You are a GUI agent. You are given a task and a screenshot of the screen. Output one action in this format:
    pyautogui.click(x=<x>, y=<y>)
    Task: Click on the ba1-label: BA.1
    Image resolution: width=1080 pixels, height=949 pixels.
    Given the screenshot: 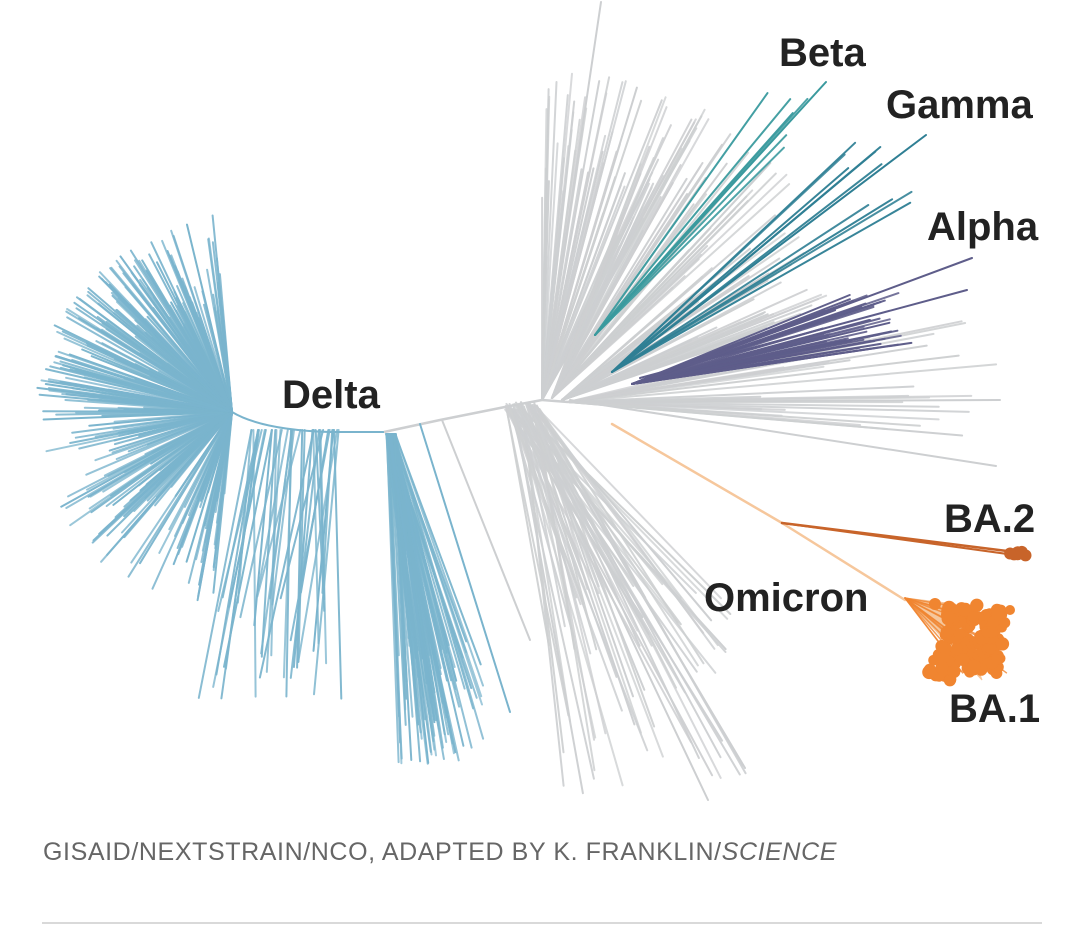 What is the action you would take?
    pyautogui.click(x=994, y=709)
    